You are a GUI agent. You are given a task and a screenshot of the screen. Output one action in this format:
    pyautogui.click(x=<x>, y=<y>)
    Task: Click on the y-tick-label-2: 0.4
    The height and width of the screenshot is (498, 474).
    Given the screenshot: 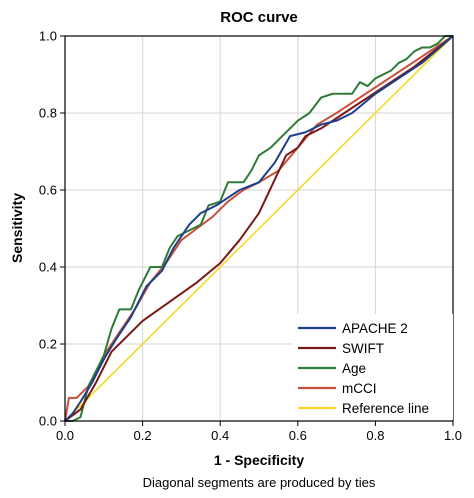 What is the action you would take?
    pyautogui.click(x=48, y=267)
    